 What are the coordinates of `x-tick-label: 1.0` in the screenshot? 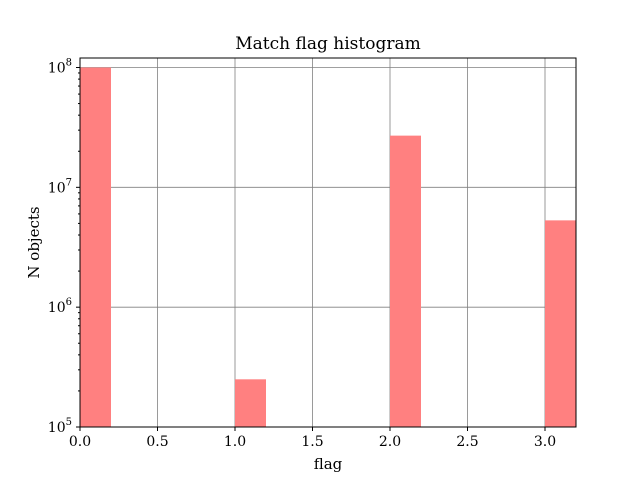 It's located at (235, 442).